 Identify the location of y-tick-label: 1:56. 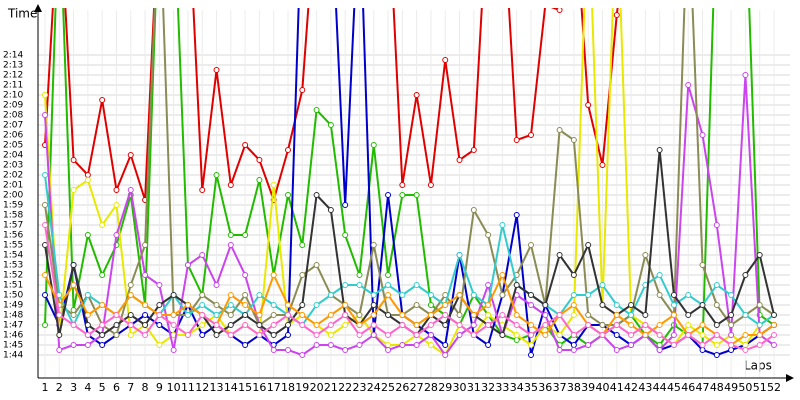
(13, 236).